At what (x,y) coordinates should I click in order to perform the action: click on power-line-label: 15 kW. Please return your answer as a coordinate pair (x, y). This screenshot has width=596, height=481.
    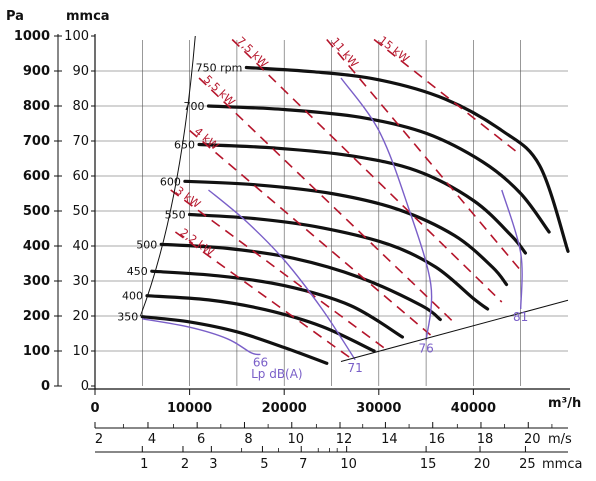
    Looking at the image, I should click on (393, 50).